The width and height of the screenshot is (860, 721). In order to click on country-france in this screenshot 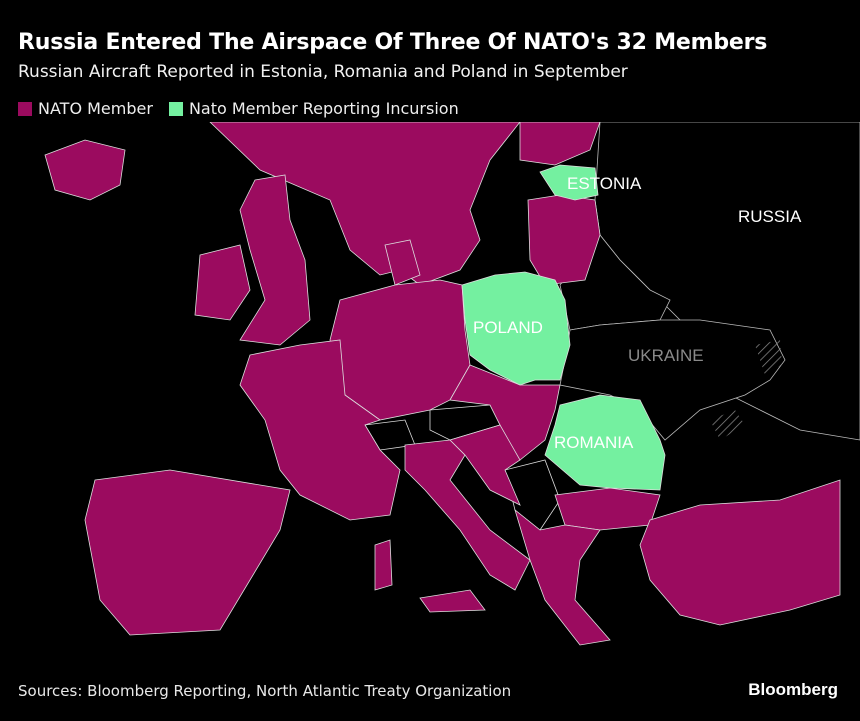, I will do `click(320, 430)`.